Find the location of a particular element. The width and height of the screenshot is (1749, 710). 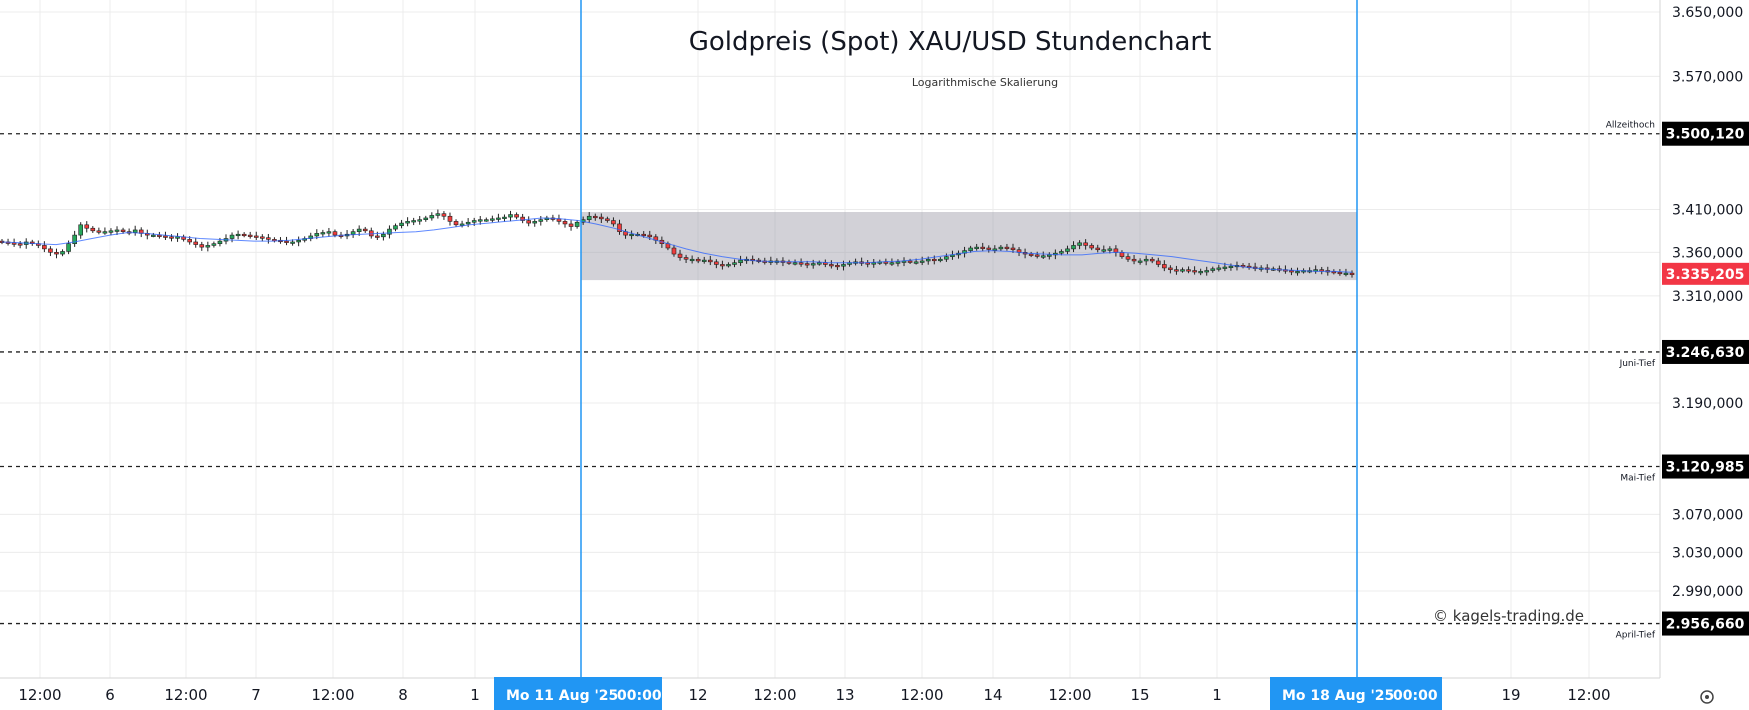

range-box is located at coordinates (969, 246).